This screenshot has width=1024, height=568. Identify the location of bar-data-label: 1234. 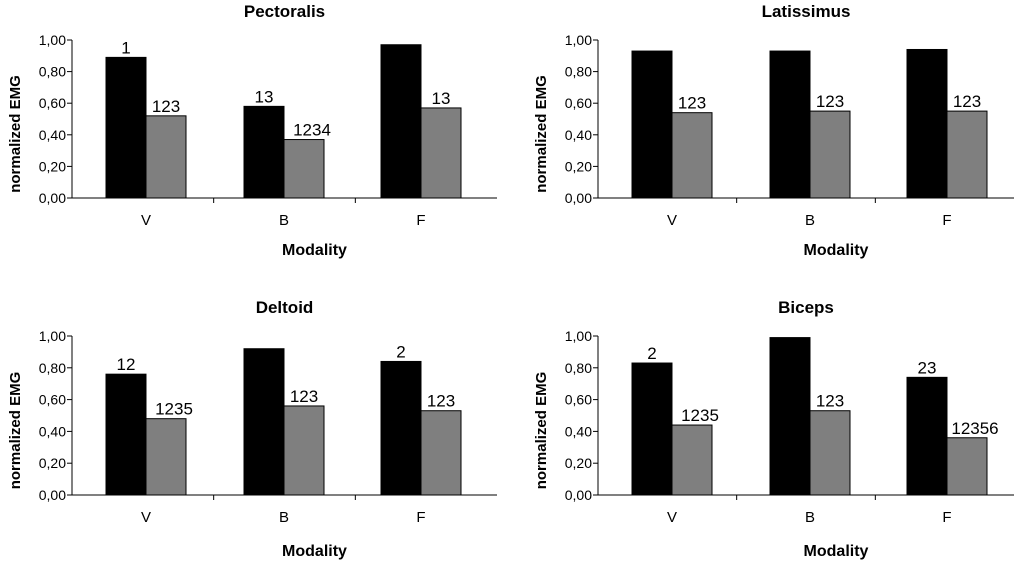
(312, 130).